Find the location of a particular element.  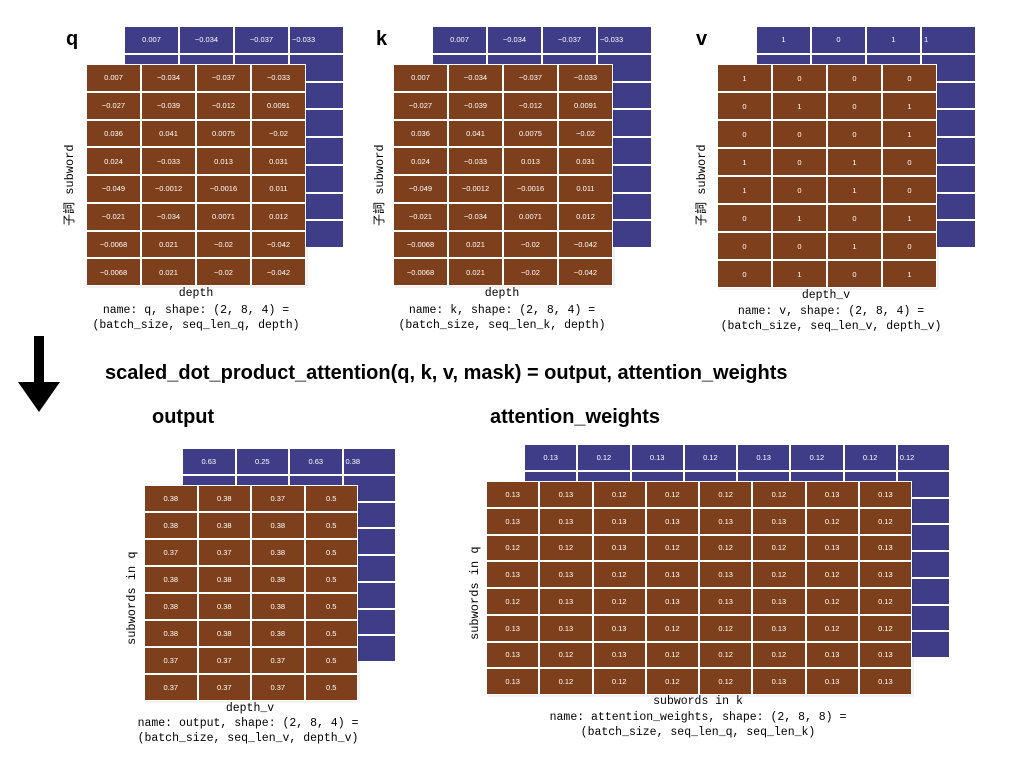

matrix-cell: −0.037 is located at coordinates (530, 78).